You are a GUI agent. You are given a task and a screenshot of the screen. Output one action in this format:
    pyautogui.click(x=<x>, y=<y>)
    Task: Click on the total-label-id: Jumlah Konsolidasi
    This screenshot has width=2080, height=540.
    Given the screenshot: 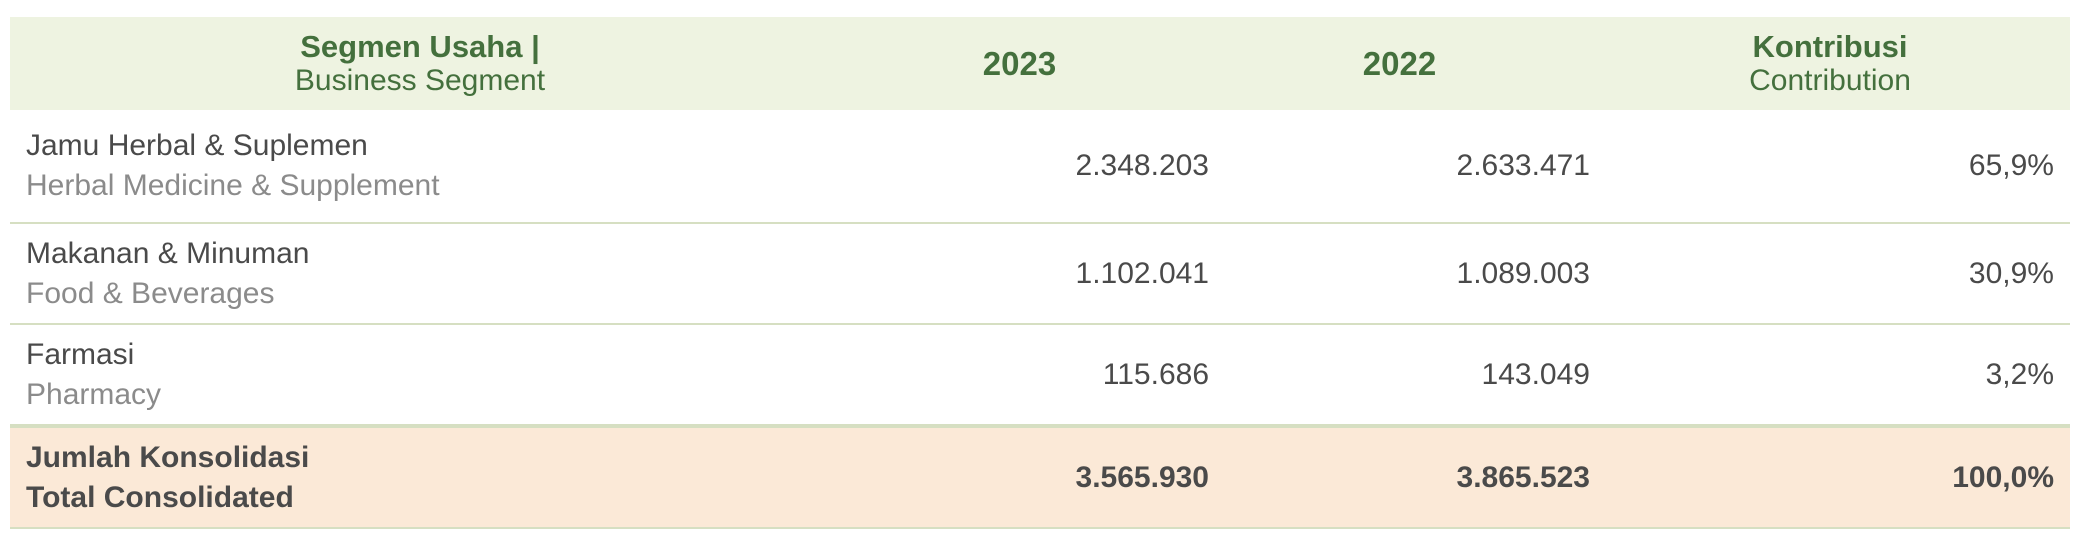 What is the action you would take?
    pyautogui.click(x=168, y=457)
    